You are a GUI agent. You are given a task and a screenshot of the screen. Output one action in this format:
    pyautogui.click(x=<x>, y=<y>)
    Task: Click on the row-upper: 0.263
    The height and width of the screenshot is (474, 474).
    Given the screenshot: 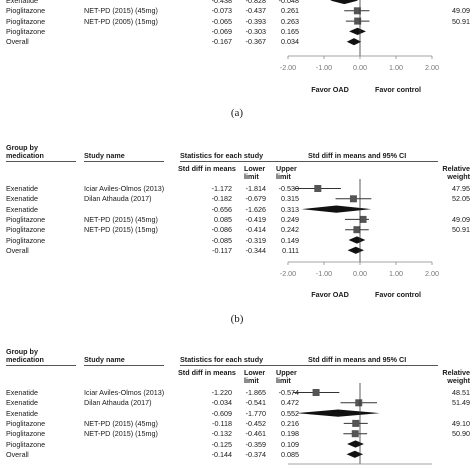 What is the action you would take?
    pyautogui.click(x=290, y=21)
    